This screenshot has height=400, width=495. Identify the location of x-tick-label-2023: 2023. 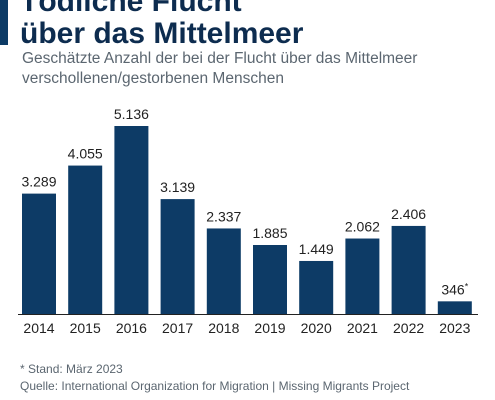
(454, 328).